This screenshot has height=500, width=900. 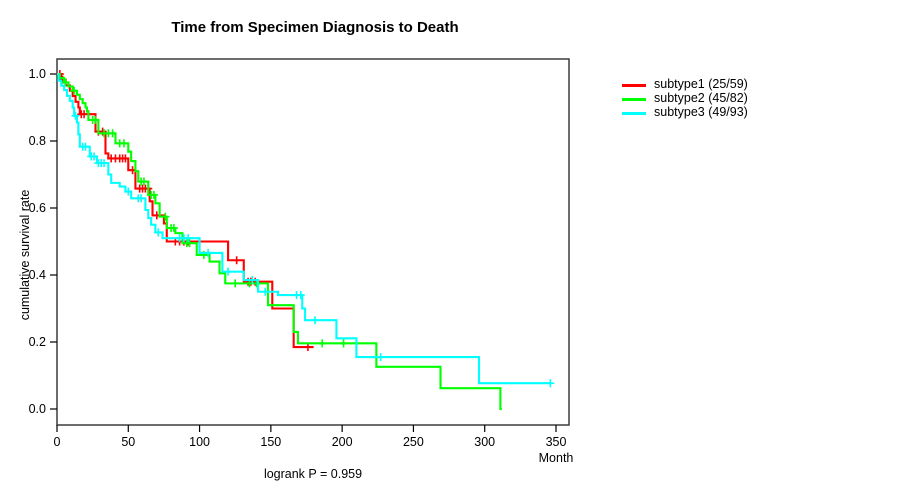 I want to click on logrank-annotation: logrank P = 0.959, so click(x=313, y=474).